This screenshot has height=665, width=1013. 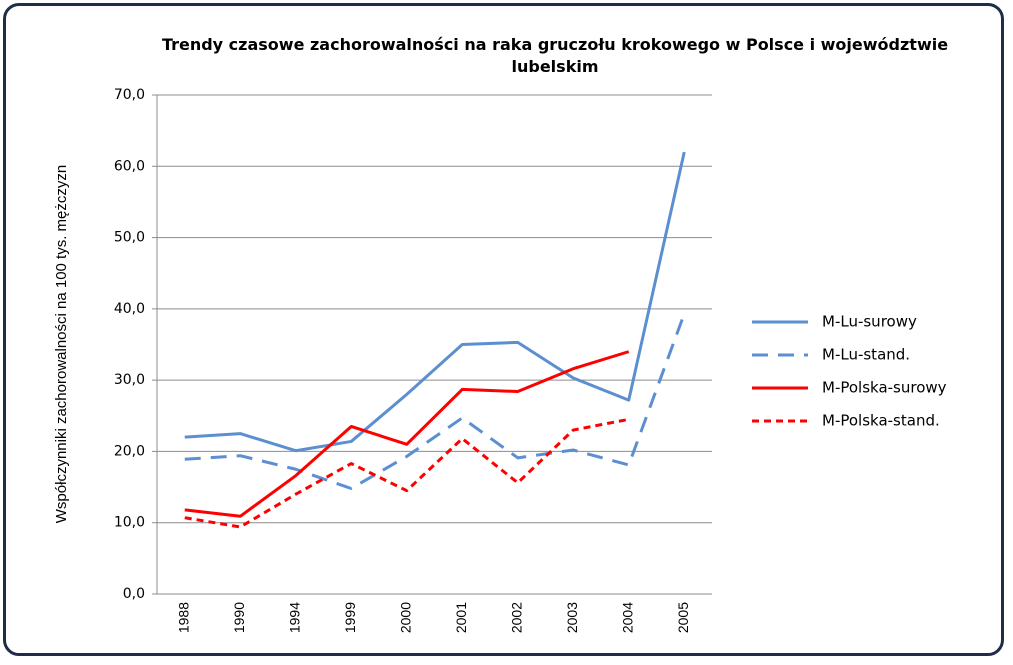 What do you see at coordinates (884, 388) in the screenshot?
I see `legend-label: M-Polska-surowy` at bounding box center [884, 388].